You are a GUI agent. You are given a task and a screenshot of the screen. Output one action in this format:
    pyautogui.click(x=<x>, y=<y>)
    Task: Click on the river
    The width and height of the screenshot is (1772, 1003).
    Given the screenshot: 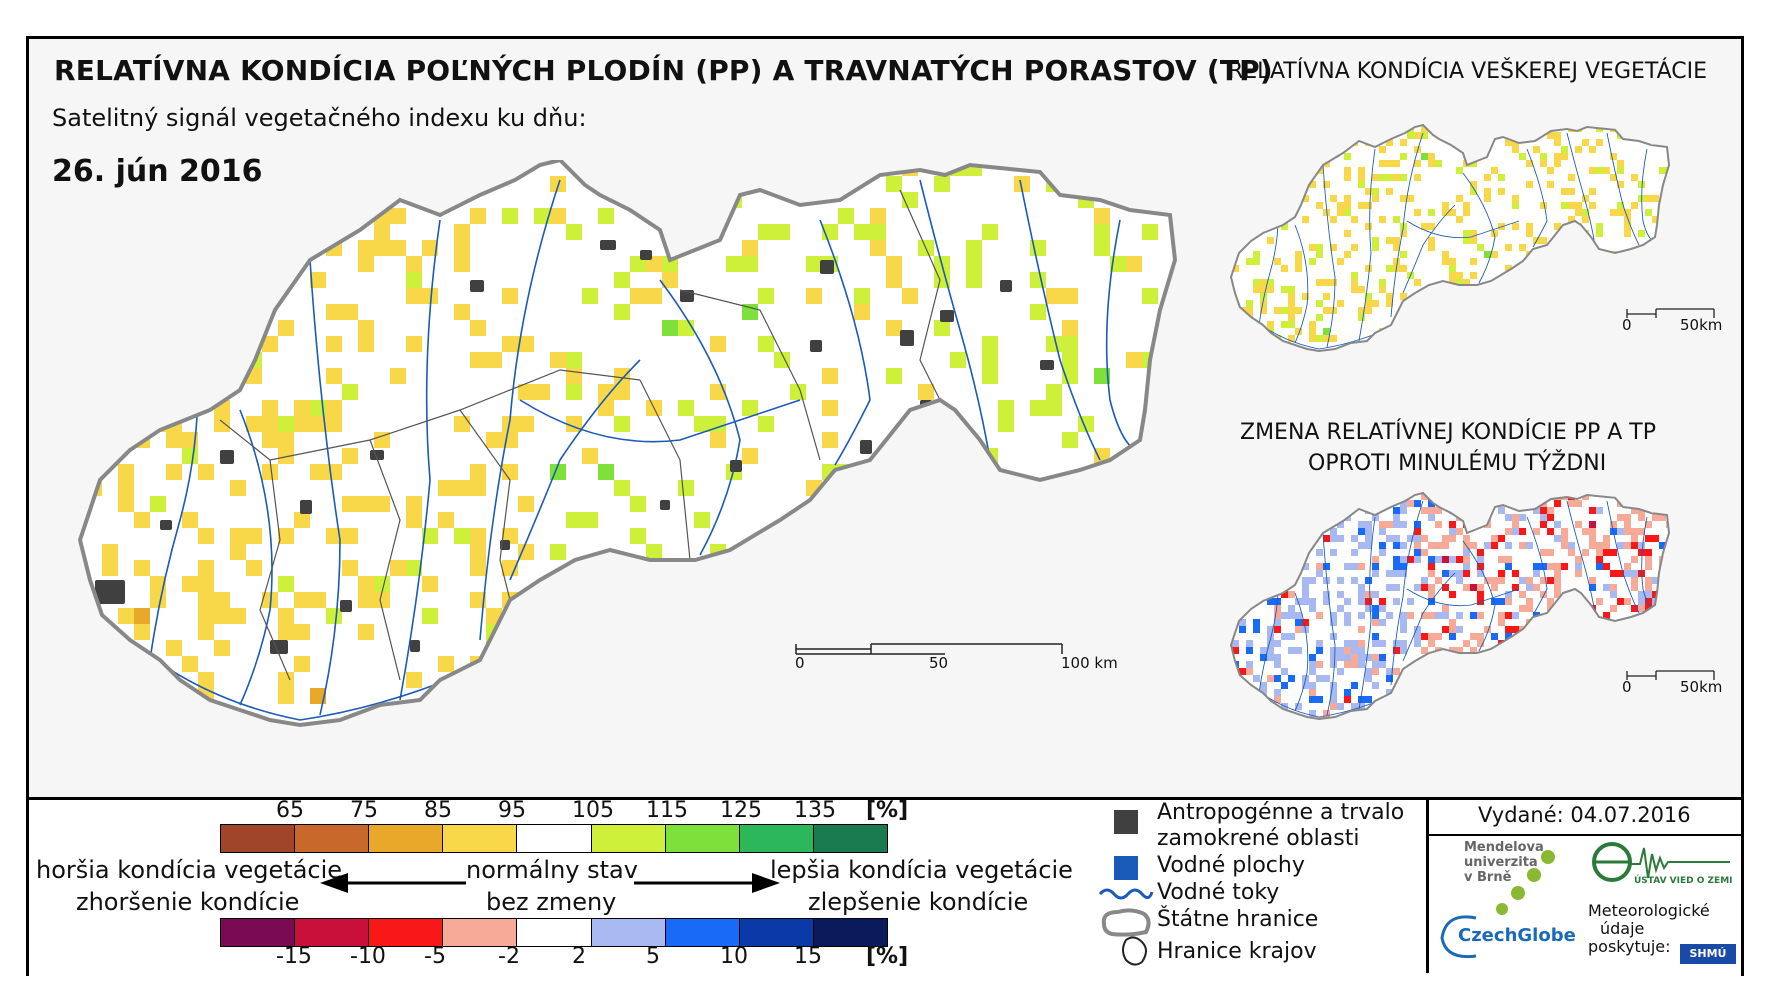 What is the action you would take?
    pyautogui.click(x=700, y=417)
    